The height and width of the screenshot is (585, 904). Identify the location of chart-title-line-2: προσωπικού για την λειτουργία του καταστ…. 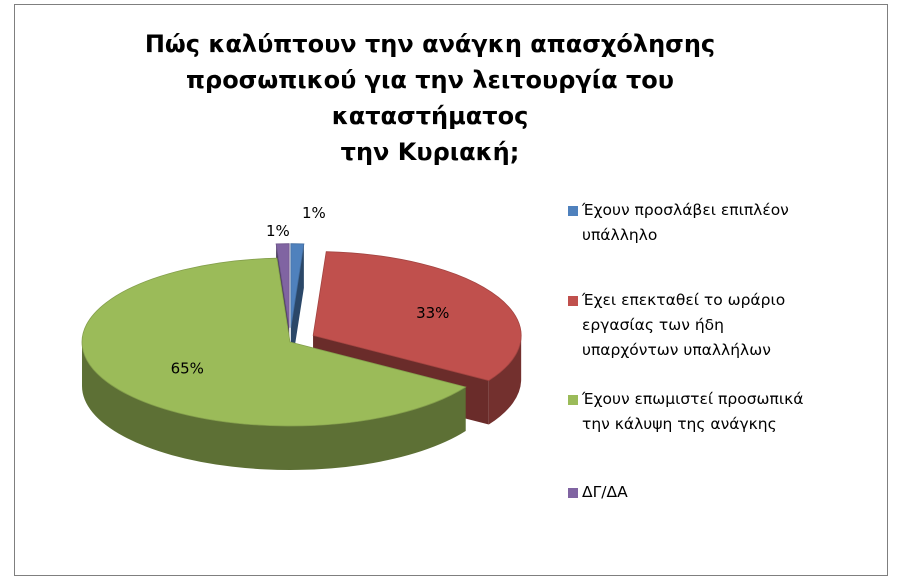
(430, 98).